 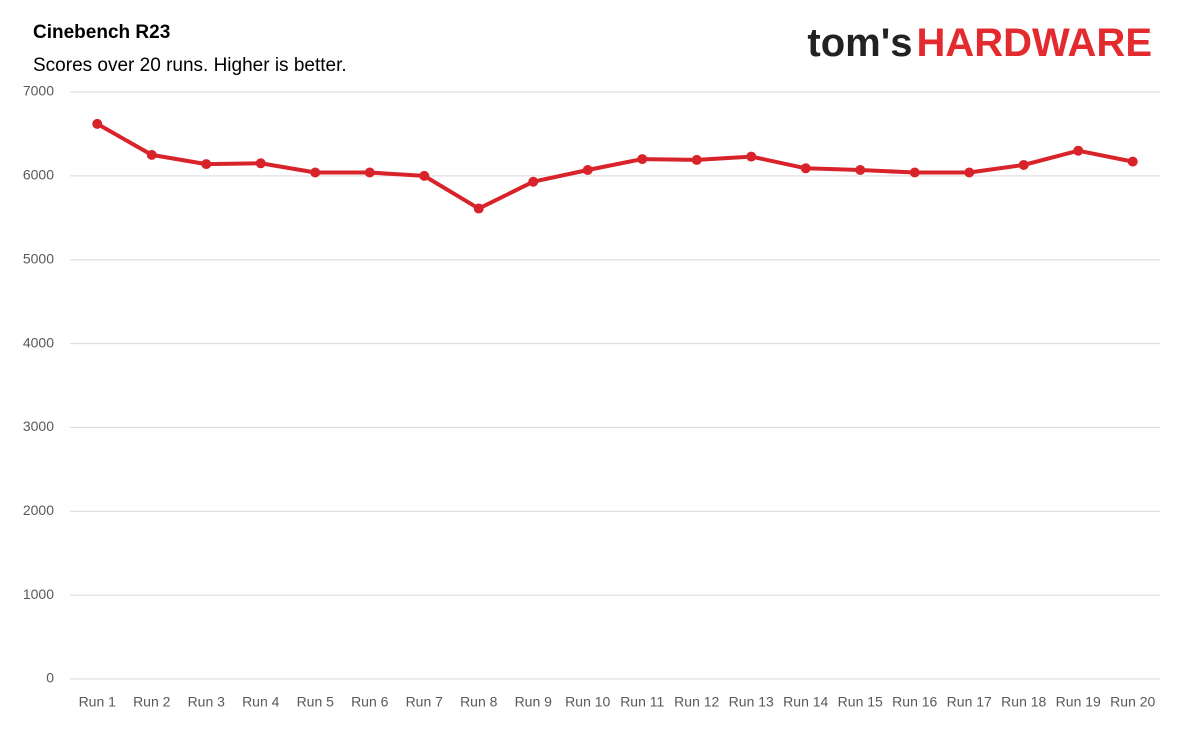 What do you see at coordinates (50, 678) in the screenshot?
I see `y-tick-label: 0` at bounding box center [50, 678].